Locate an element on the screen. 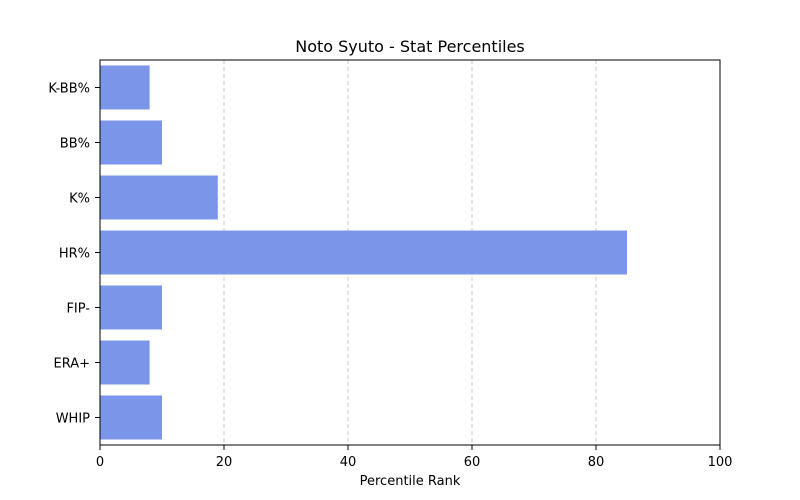  y-tick-label: HR% is located at coordinates (74, 254).